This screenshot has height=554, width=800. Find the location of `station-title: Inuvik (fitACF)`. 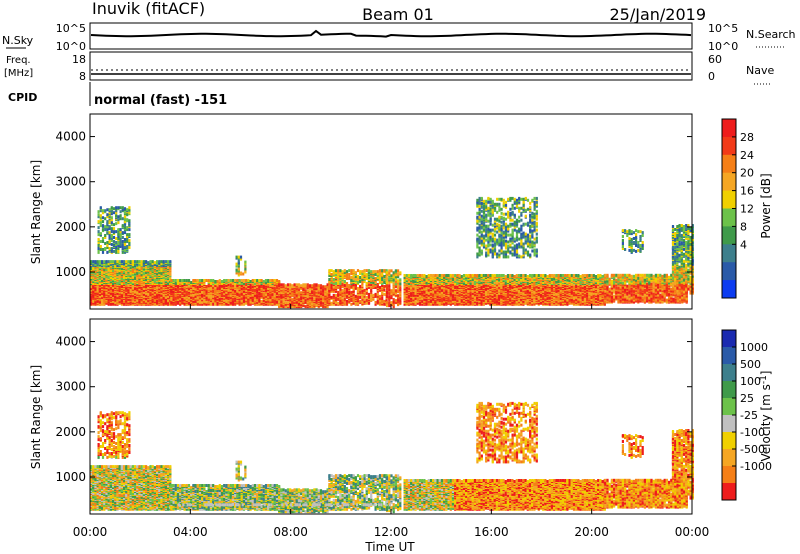

station-title: Inuvik (fitACF) is located at coordinates (148, 9).